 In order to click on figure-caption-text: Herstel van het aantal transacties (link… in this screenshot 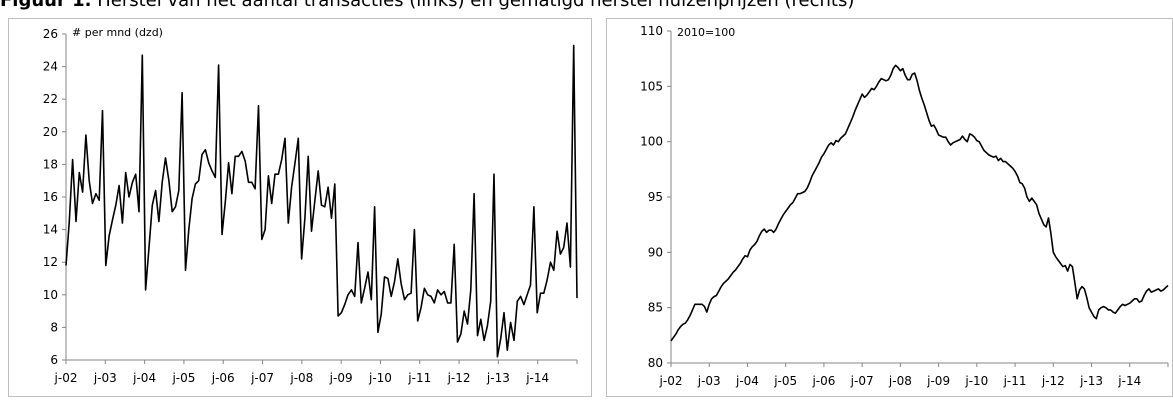, I will do `click(476, 5)`.